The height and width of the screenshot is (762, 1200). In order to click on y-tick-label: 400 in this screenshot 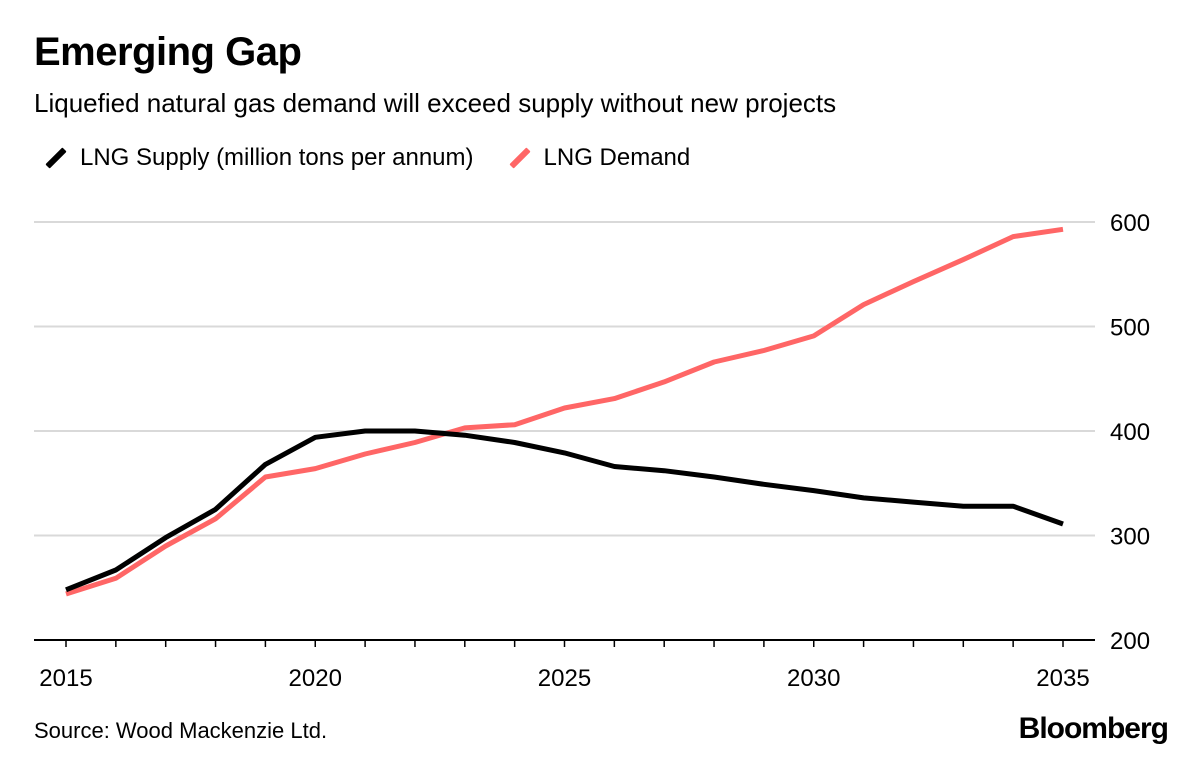, I will do `click(1130, 432)`.